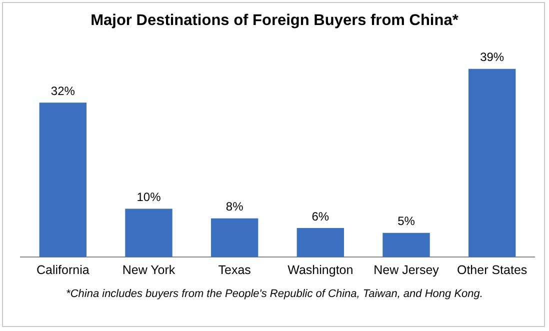  I want to click on x-tick-label: Texas, so click(234, 269).